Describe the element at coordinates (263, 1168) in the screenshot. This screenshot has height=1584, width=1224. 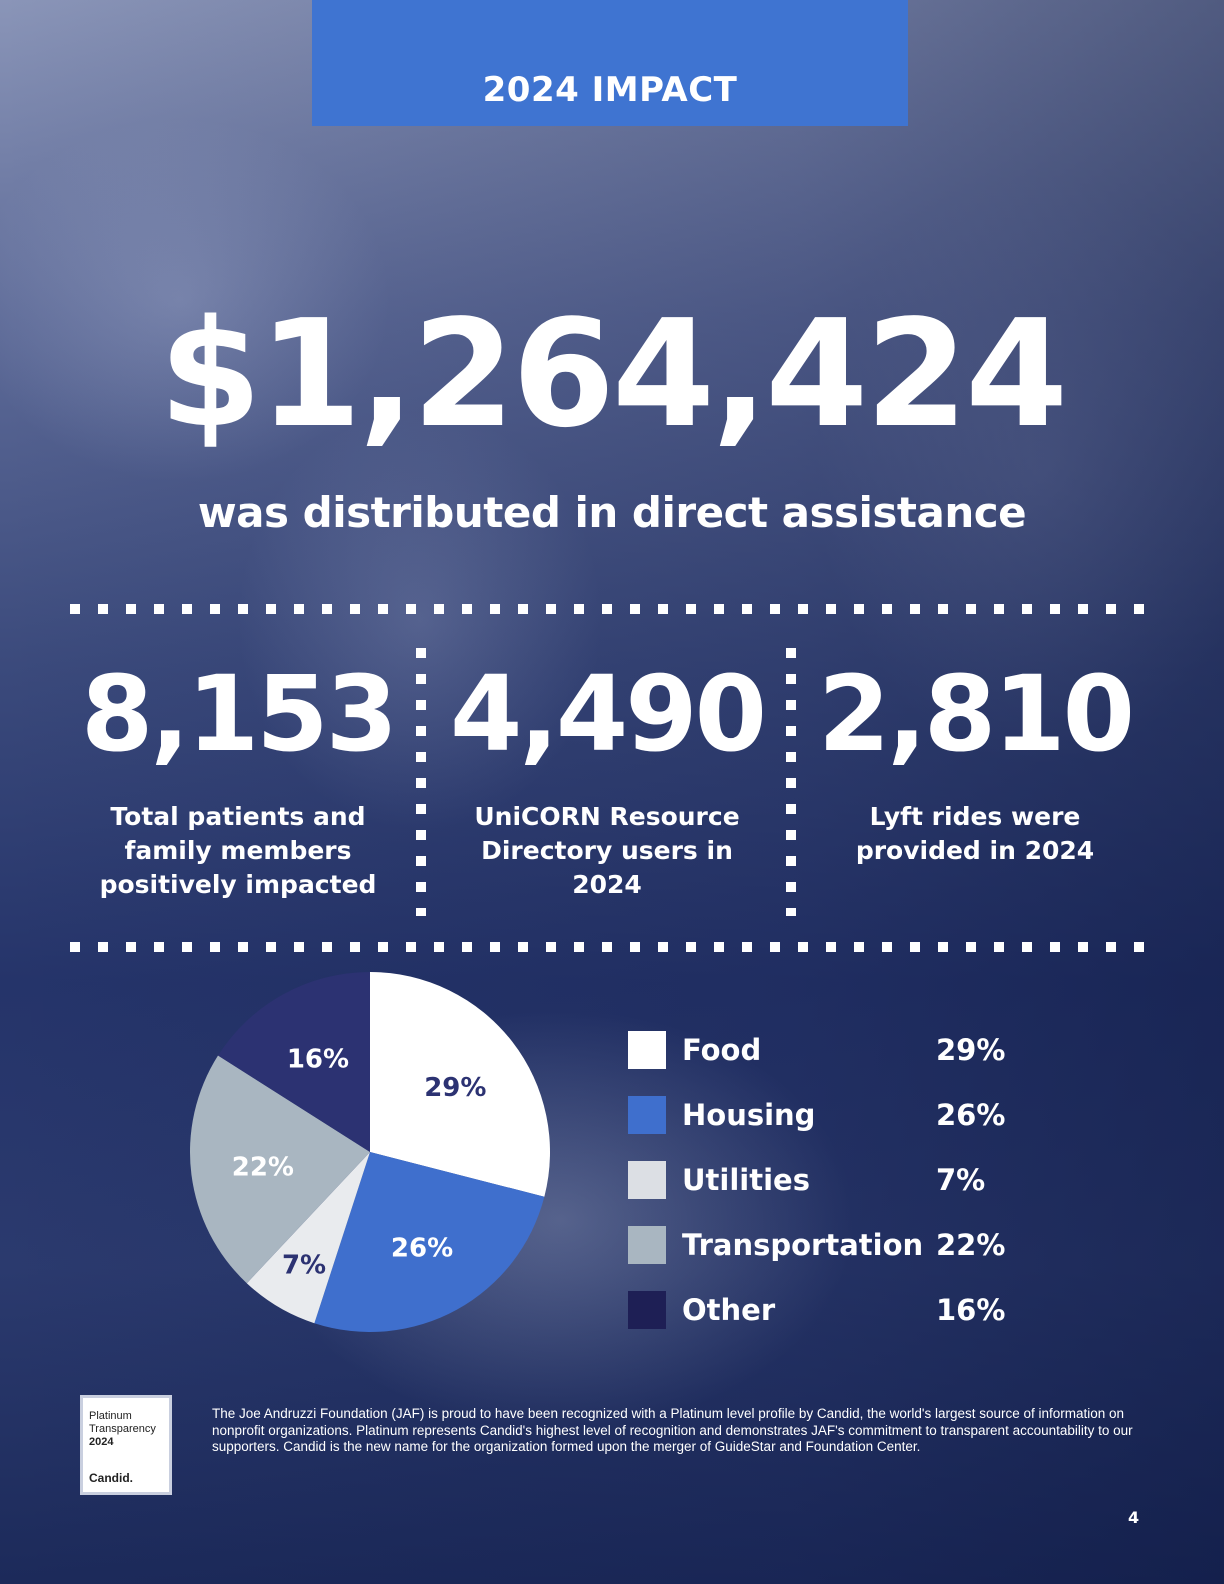
I see `pie-label-transportation: 22%` at that location.